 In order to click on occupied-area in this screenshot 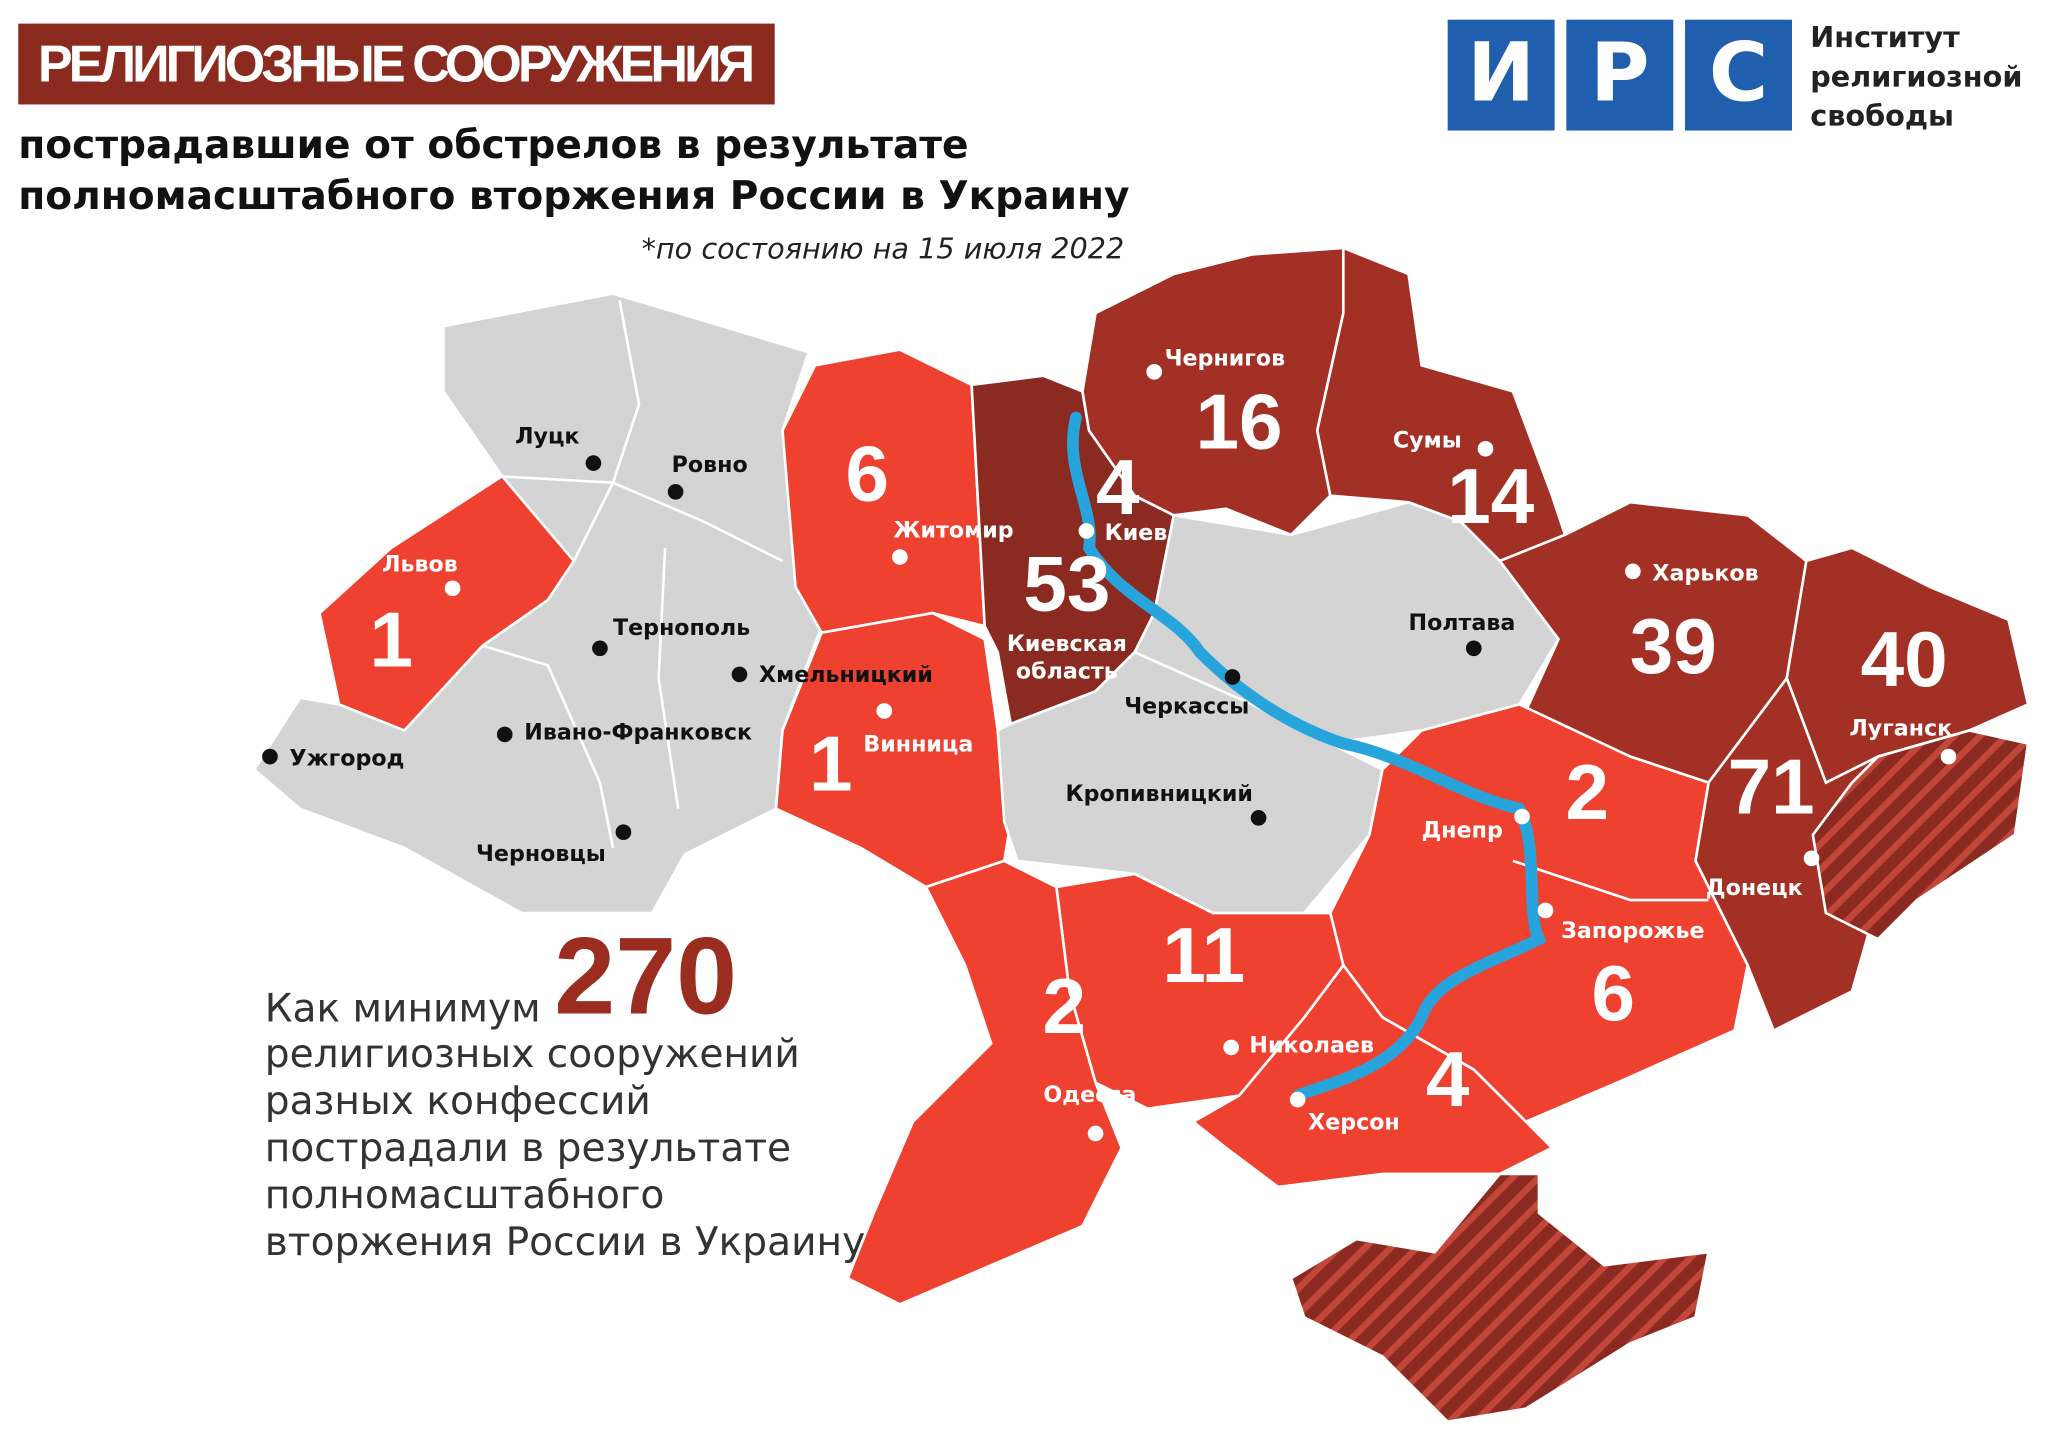, I will do `click(1920, 835)`.